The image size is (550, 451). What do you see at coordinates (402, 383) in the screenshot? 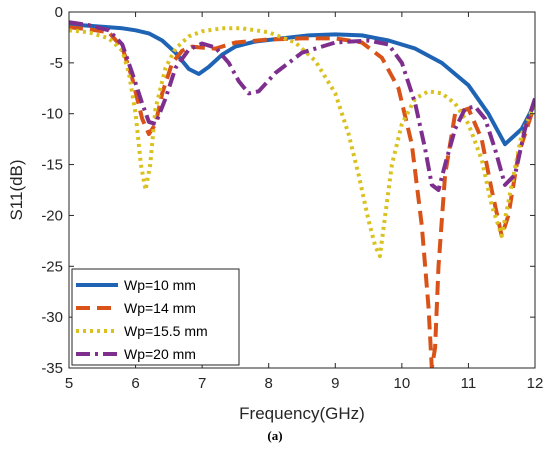
I see `x-tick-label: 10` at bounding box center [402, 383].